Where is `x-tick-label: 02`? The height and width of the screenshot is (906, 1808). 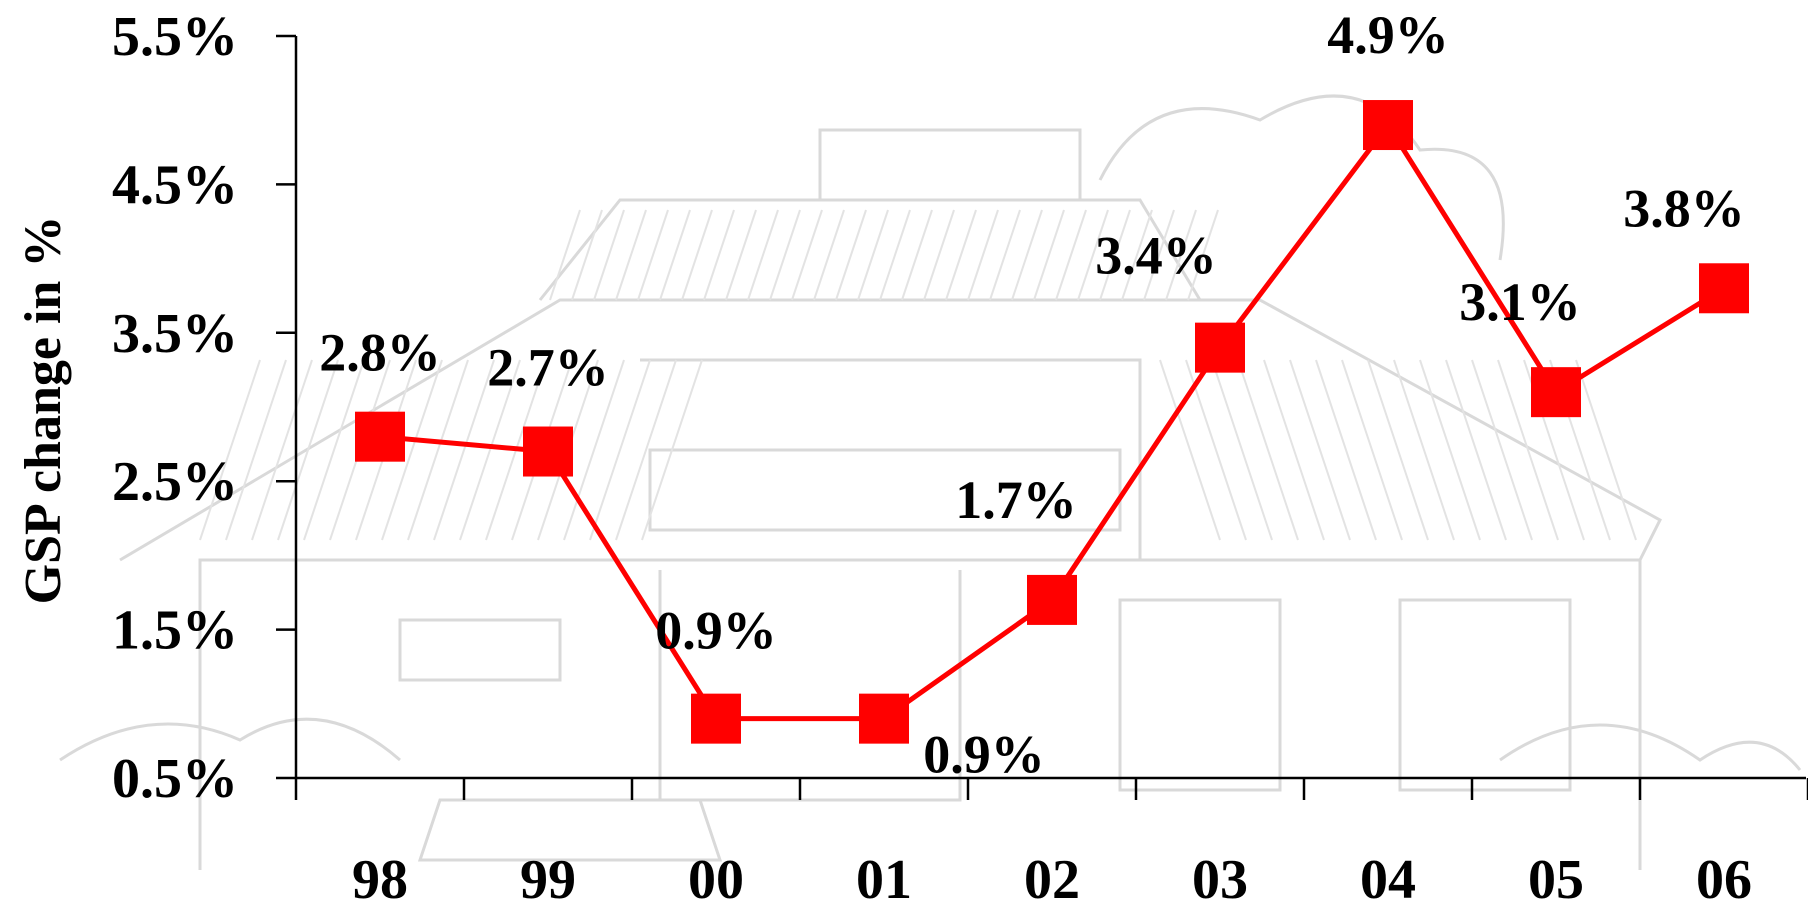 x-tick-label: 02 is located at coordinates (1052, 877).